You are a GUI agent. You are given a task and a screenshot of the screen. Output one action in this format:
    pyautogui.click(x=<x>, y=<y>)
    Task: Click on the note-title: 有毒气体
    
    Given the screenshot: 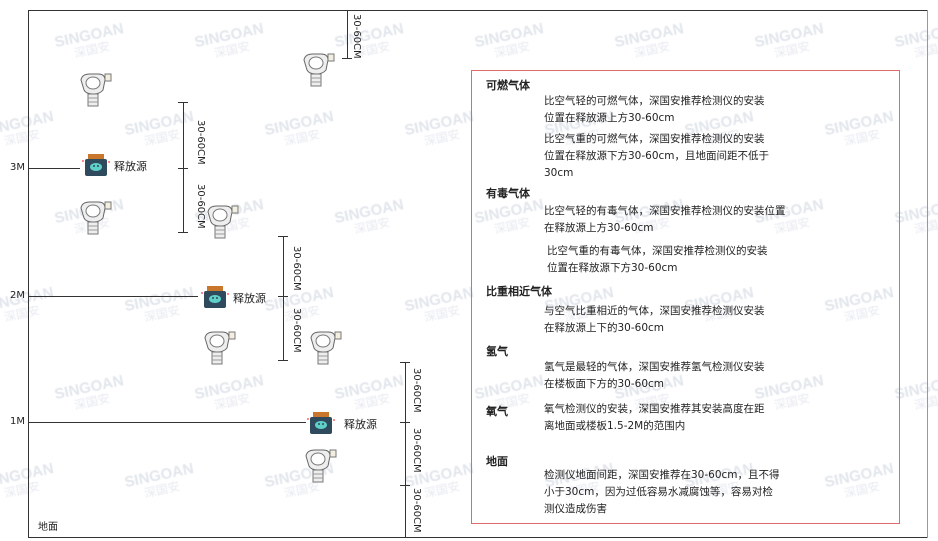 What is the action you would take?
    pyautogui.click(x=508, y=193)
    